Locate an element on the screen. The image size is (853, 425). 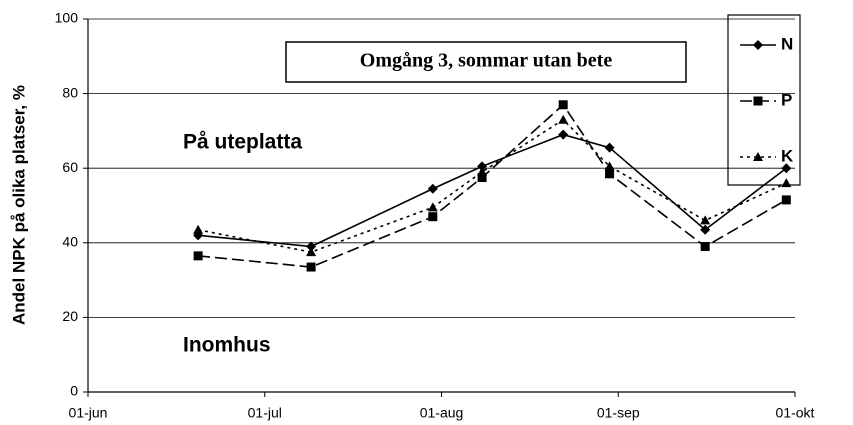
y-tick-label: 80 is located at coordinates (70, 92).